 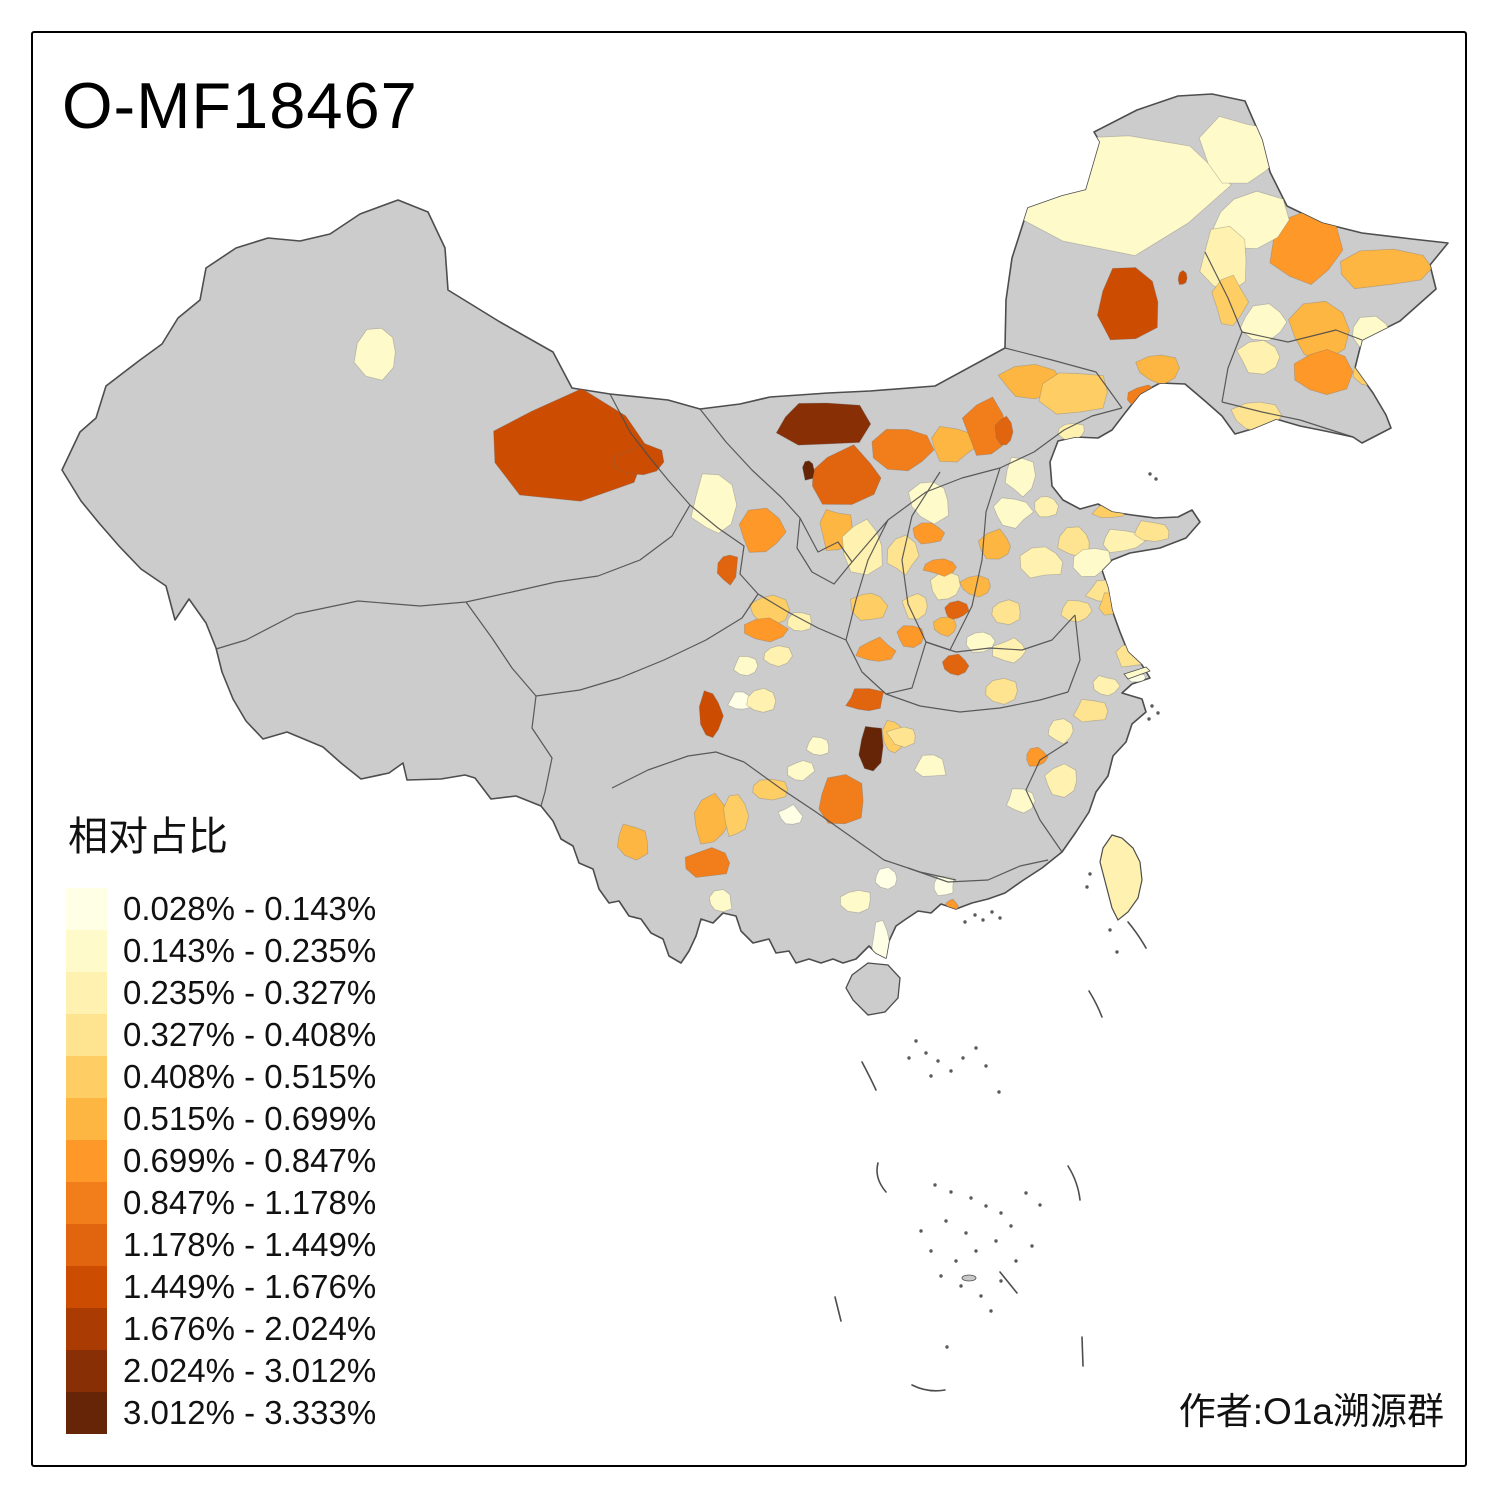 I want to click on legend-row: 0.143% - 0.235%, so click(x=221, y=951).